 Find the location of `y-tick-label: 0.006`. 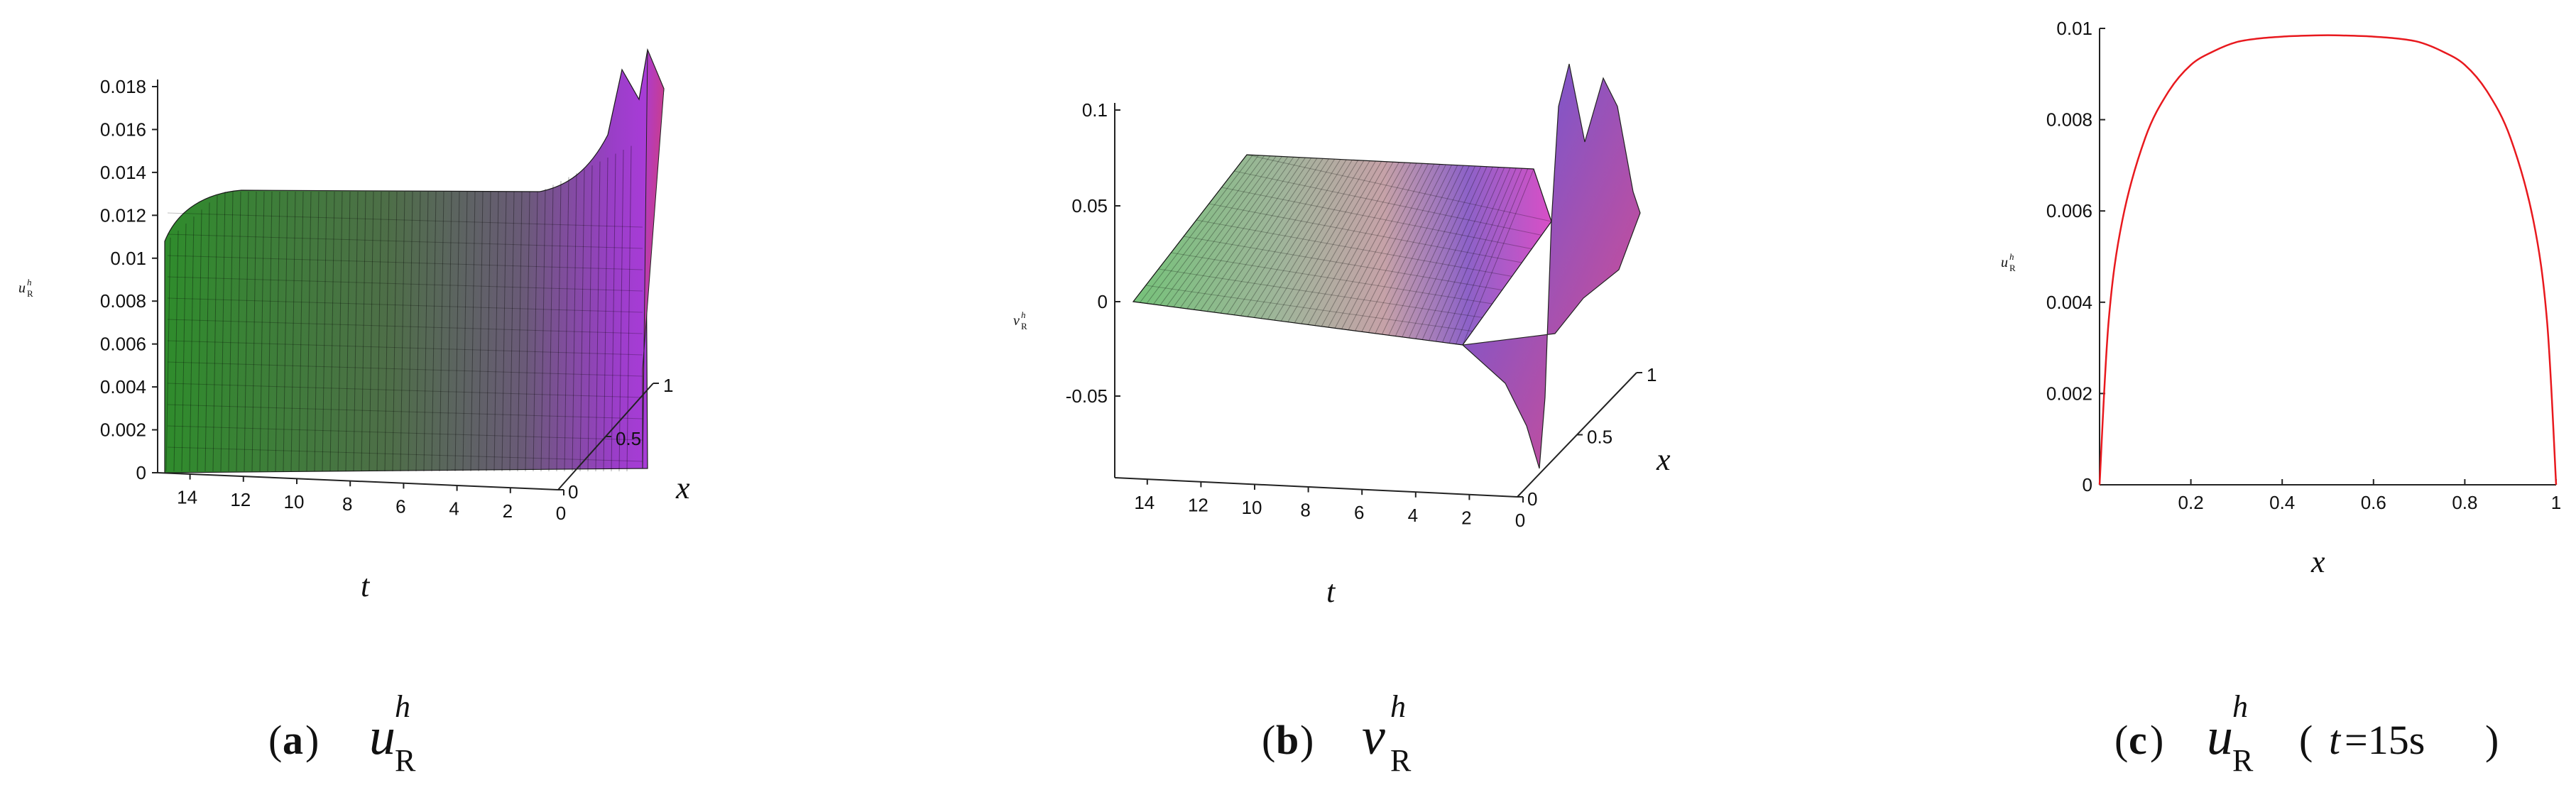

y-tick-label: 0.006 is located at coordinates (2069, 210).